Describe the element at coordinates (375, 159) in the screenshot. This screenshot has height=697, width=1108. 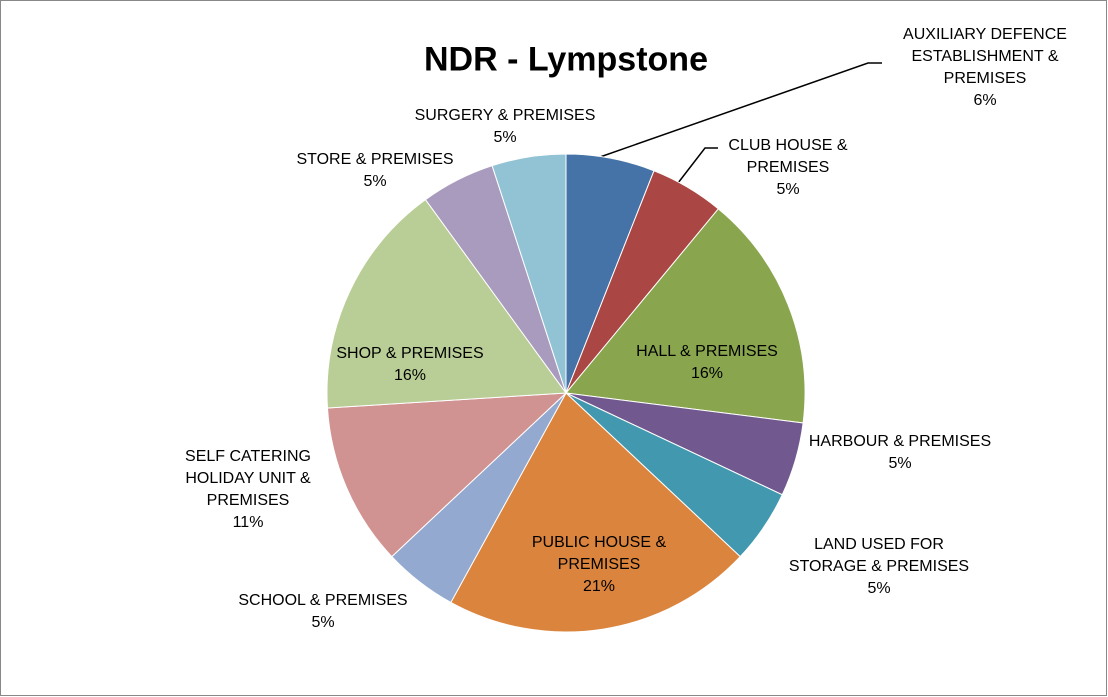
I see `category-label: STORE & PREMISES` at that location.